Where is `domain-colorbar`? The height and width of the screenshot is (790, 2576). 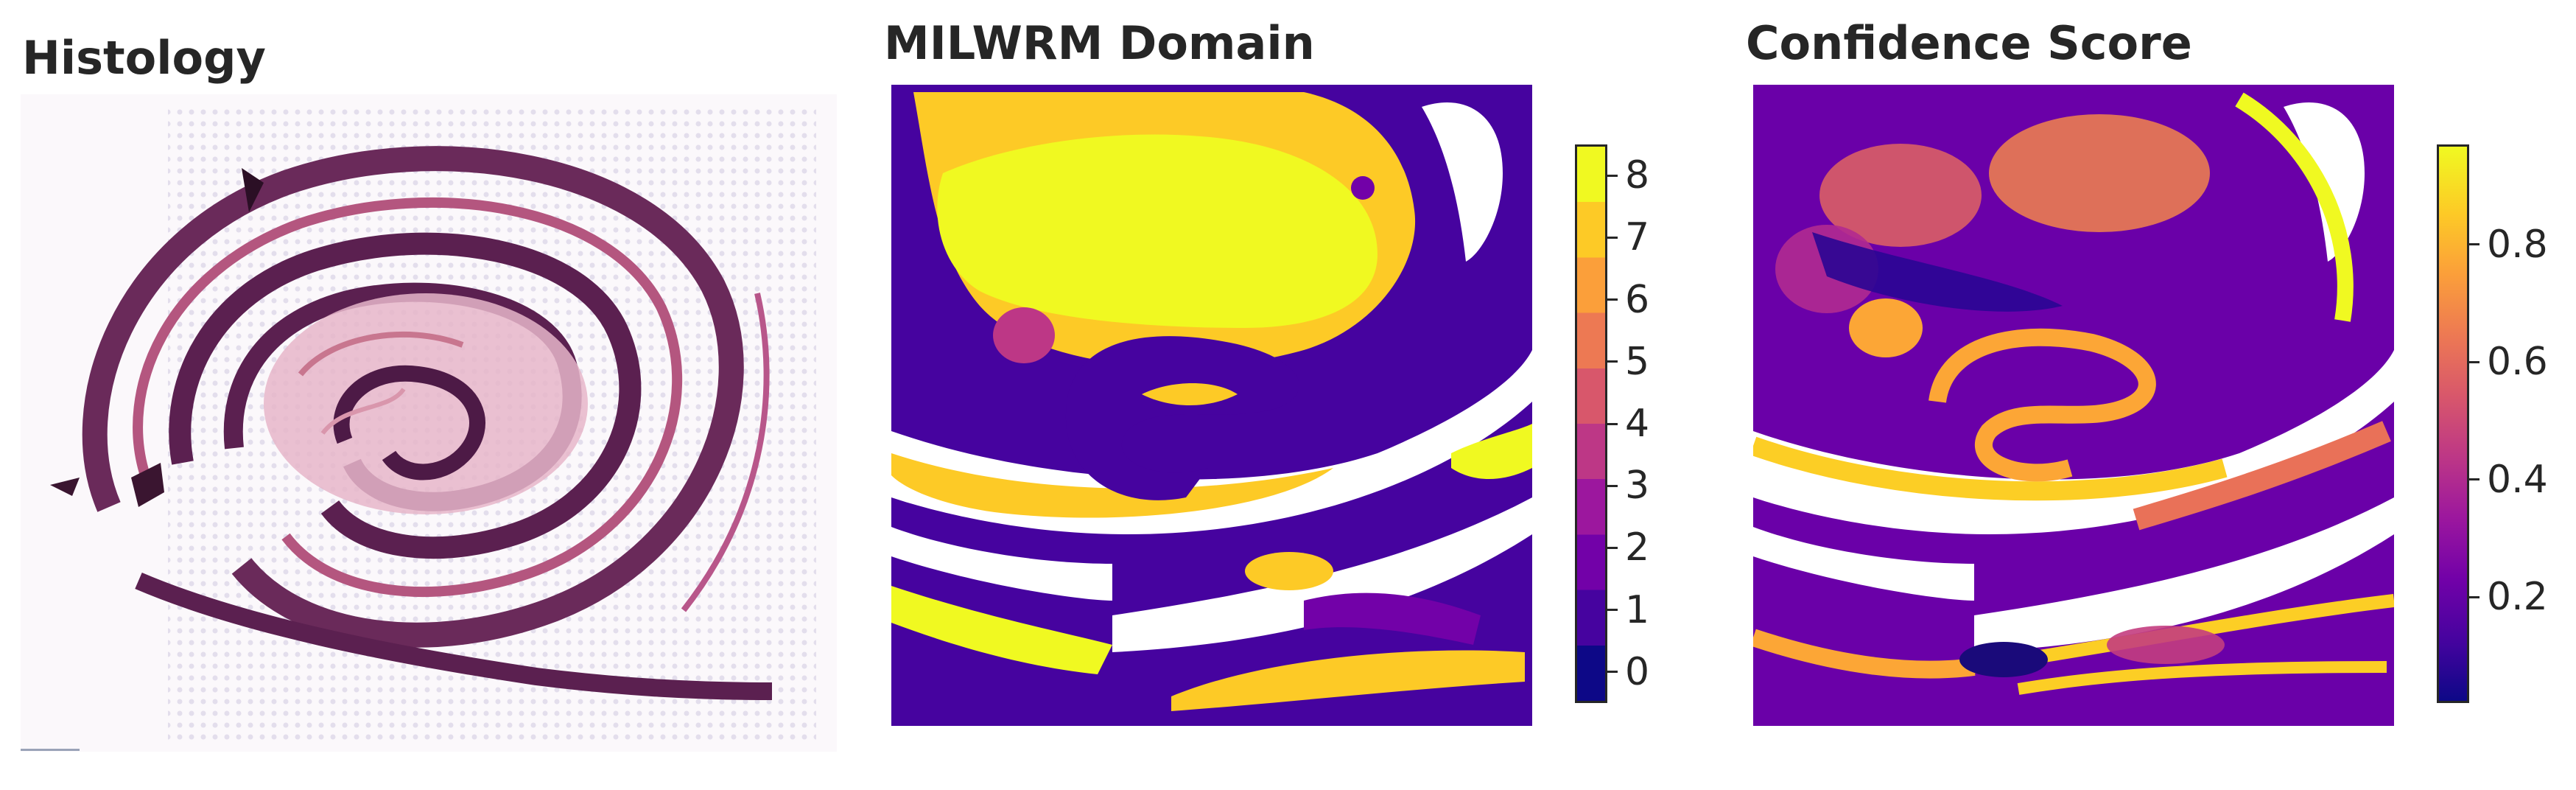
domain-colorbar is located at coordinates (1591, 423).